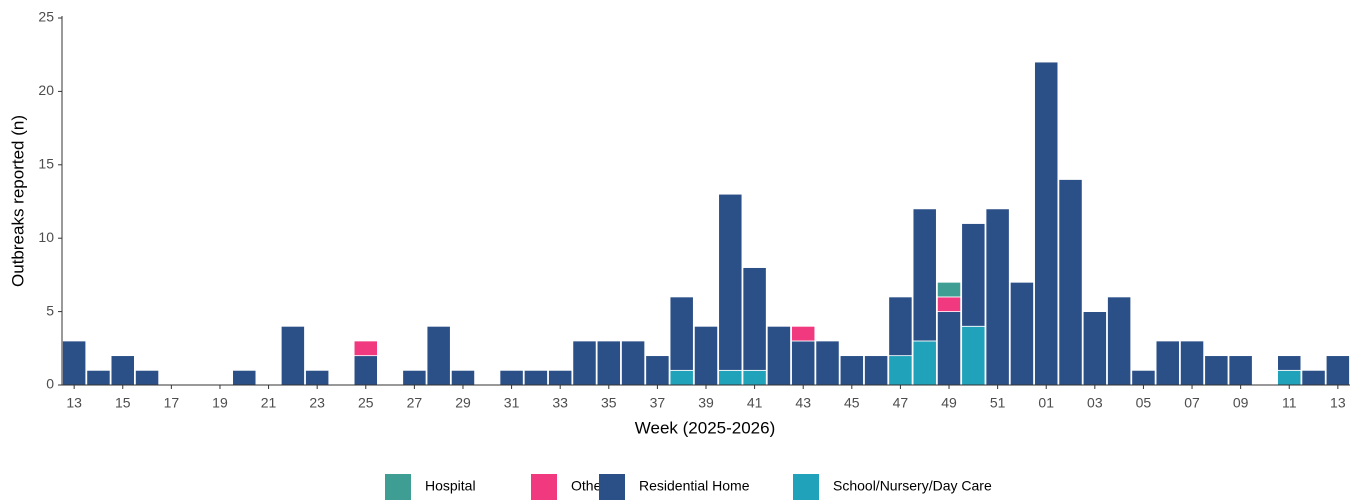  Describe the element at coordinates (415, 403) in the screenshot. I see `x-tick-label: 27` at that location.